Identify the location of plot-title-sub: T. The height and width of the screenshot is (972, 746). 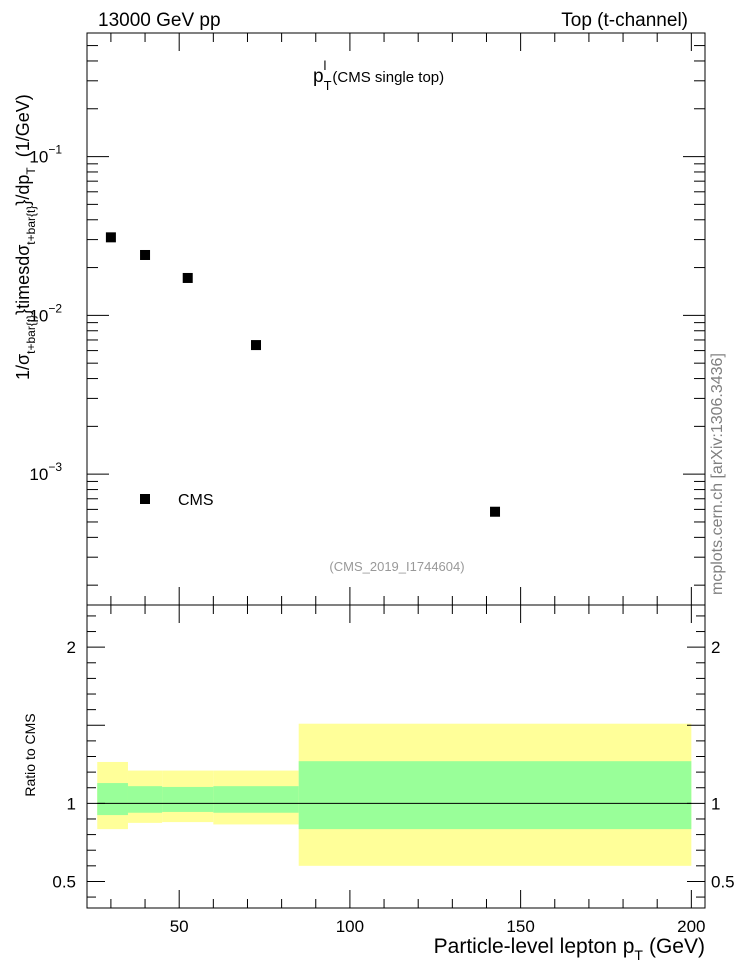
(328, 85).